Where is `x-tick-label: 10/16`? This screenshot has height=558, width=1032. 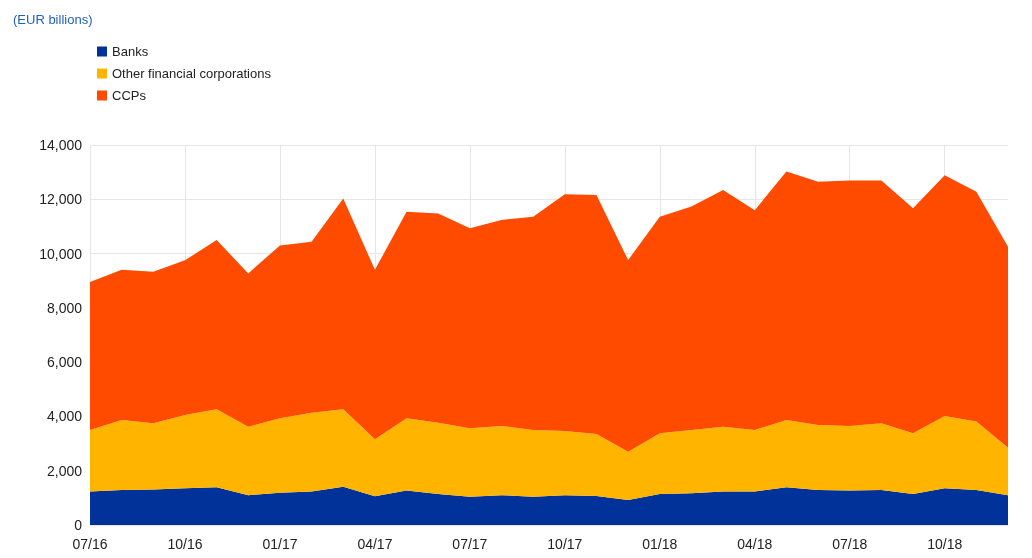 x-tick-label: 10/16 is located at coordinates (185, 544).